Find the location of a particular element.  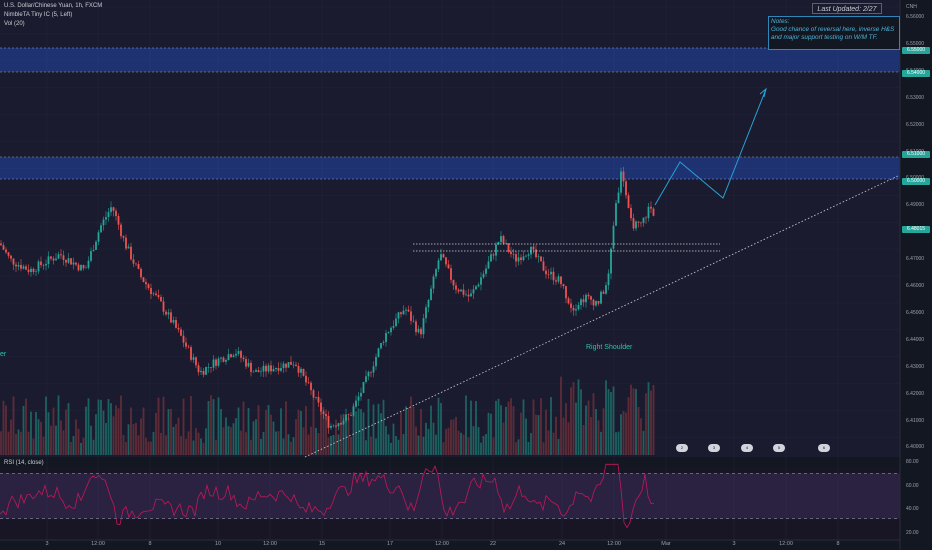

economic-event-icon: 4 is located at coordinates (747, 448).